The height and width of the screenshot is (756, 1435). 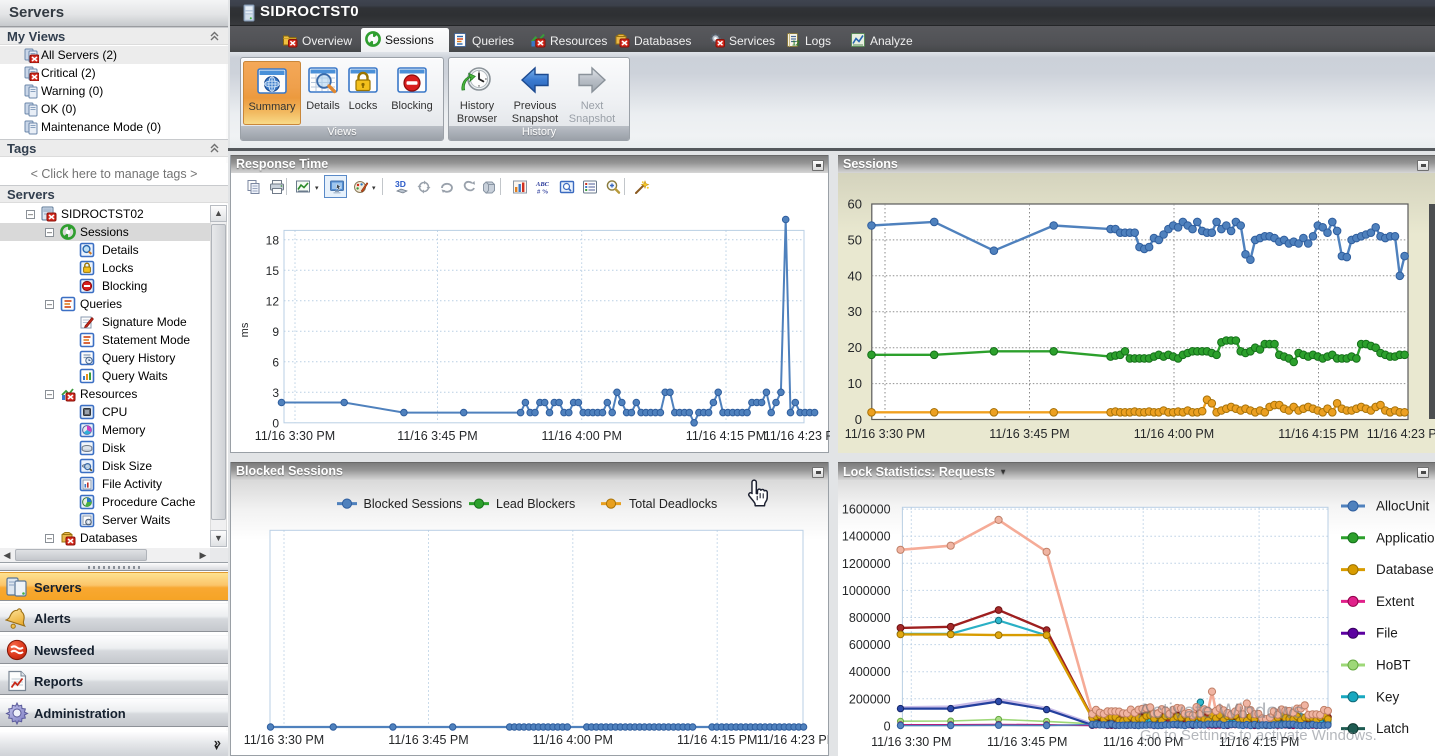 What do you see at coordinates (535, 504) in the screenshot?
I see `svg-text: Lead Blockers` at bounding box center [535, 504].